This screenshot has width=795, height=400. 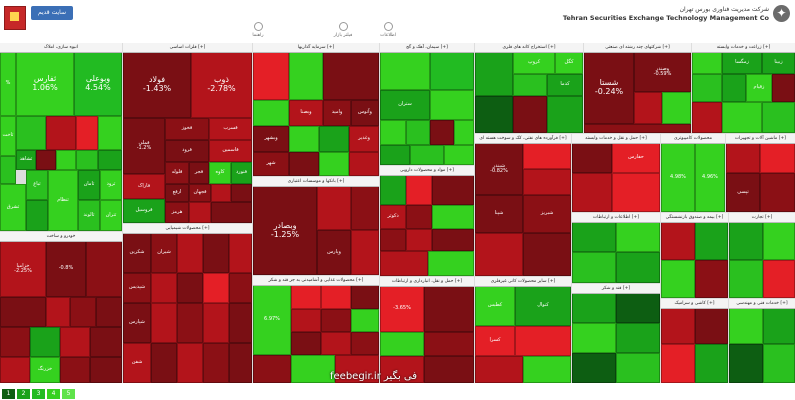 I want to click on stock-tile: وآتوس, so click(x=365, y=113).